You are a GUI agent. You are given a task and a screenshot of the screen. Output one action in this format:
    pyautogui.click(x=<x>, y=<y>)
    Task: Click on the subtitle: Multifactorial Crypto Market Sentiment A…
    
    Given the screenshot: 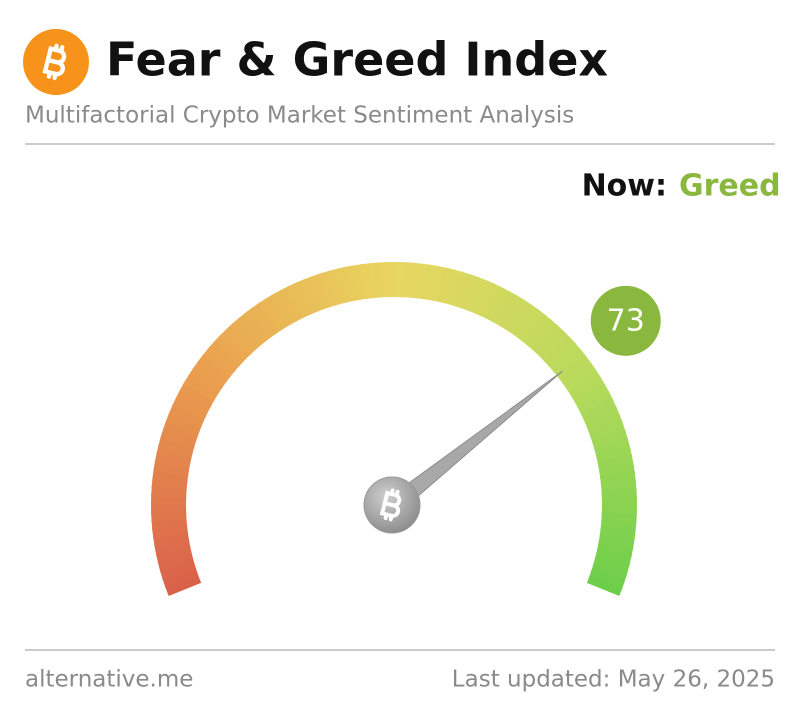 What is the action you would take?
    pyautogui.click(x=299, y=116)
    